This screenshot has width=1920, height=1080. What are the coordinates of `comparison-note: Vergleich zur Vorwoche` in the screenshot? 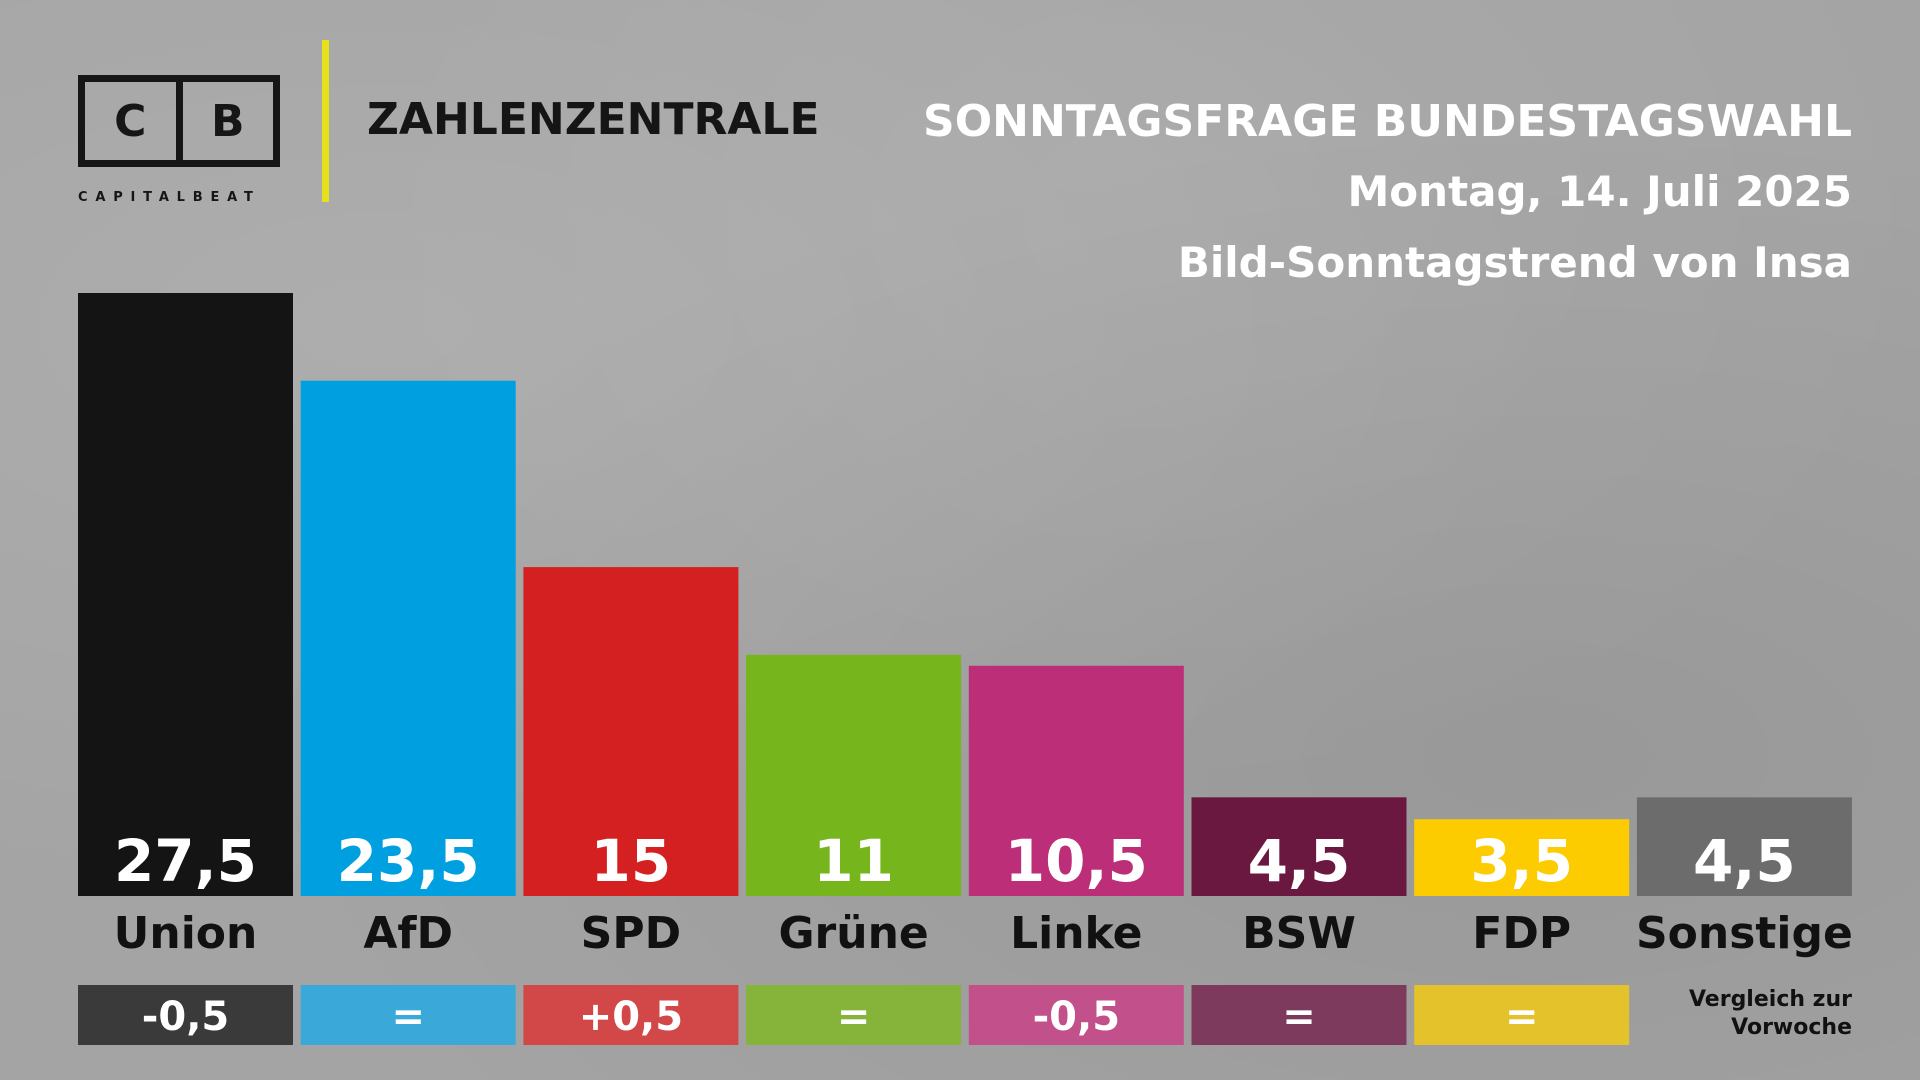 It's located at (1770, 1014).